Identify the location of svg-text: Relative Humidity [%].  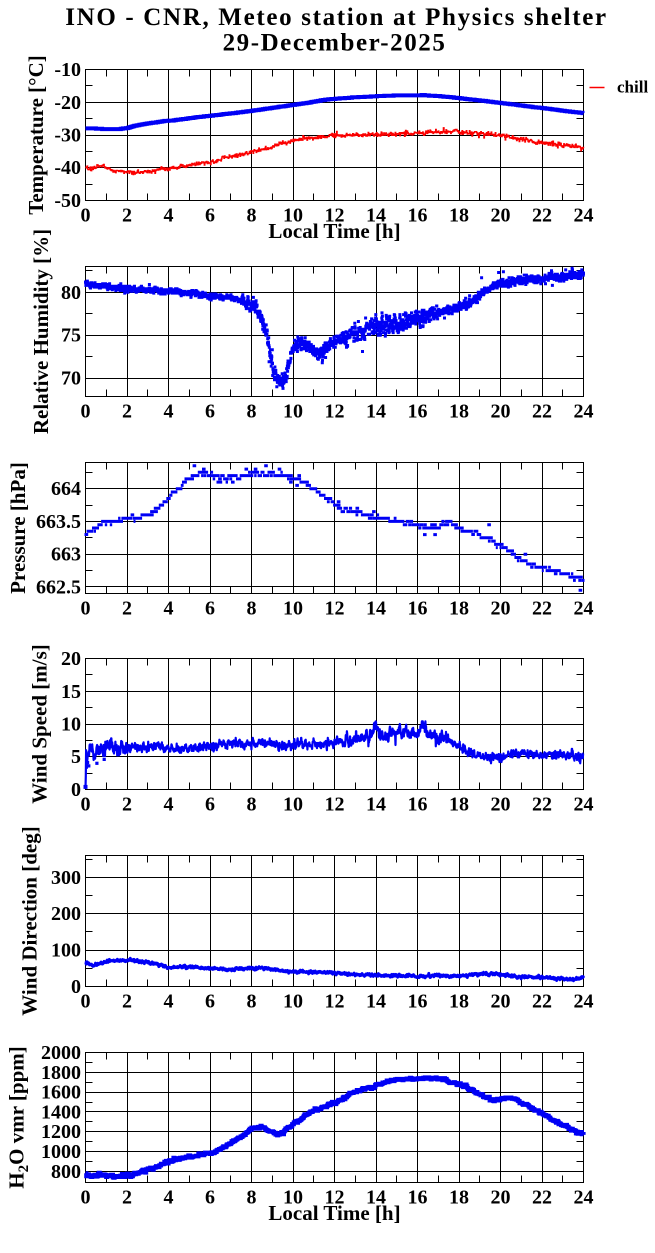
(41, 331).